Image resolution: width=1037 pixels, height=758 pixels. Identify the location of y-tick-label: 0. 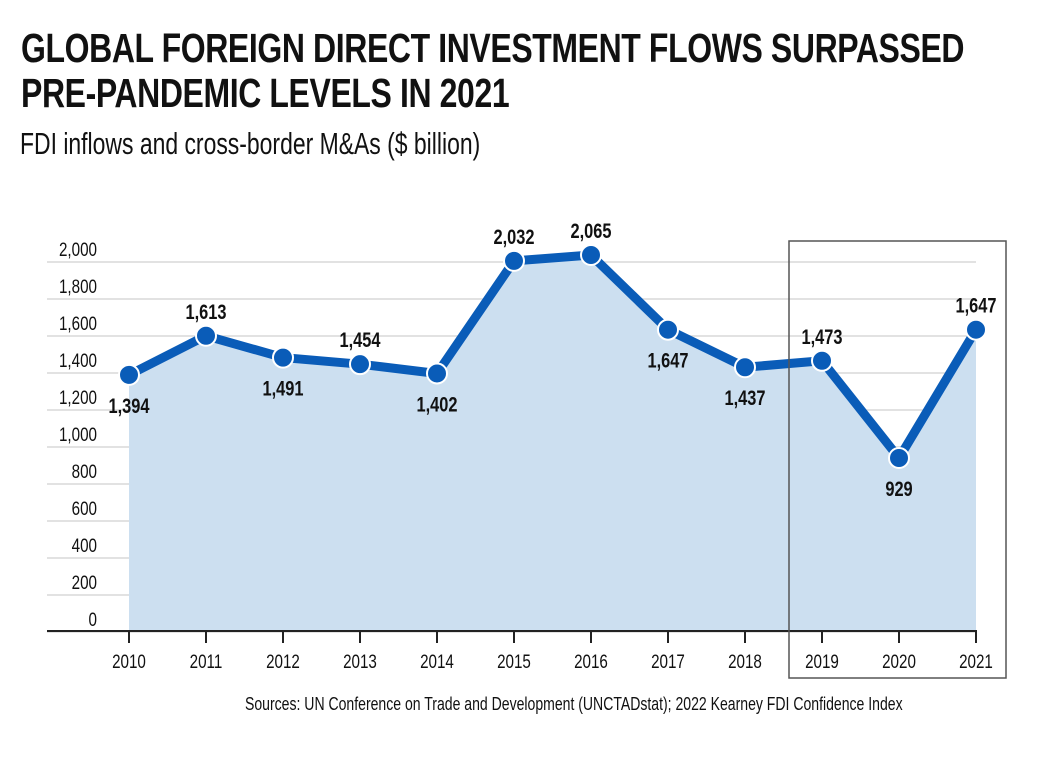
(93, 619).